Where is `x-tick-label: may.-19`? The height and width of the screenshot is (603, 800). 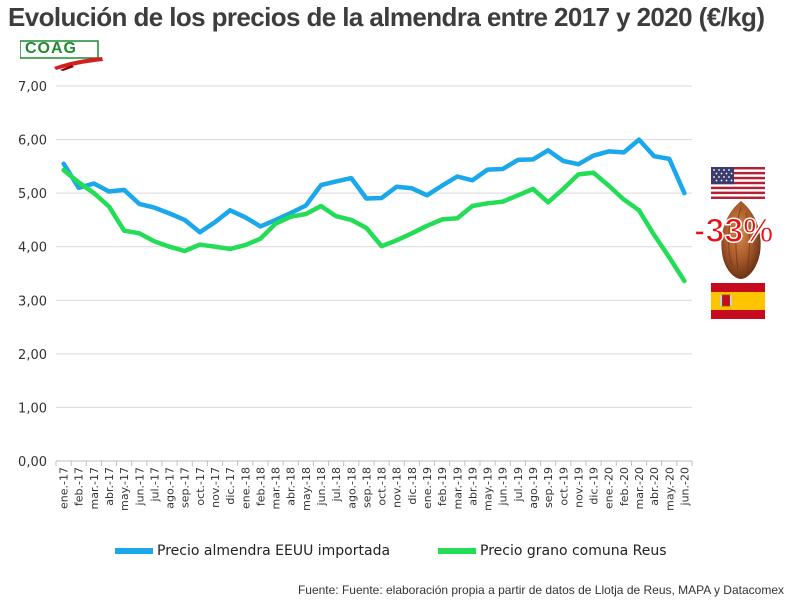 x-tick-label: may.-19 is located at coordinates (488, 489).